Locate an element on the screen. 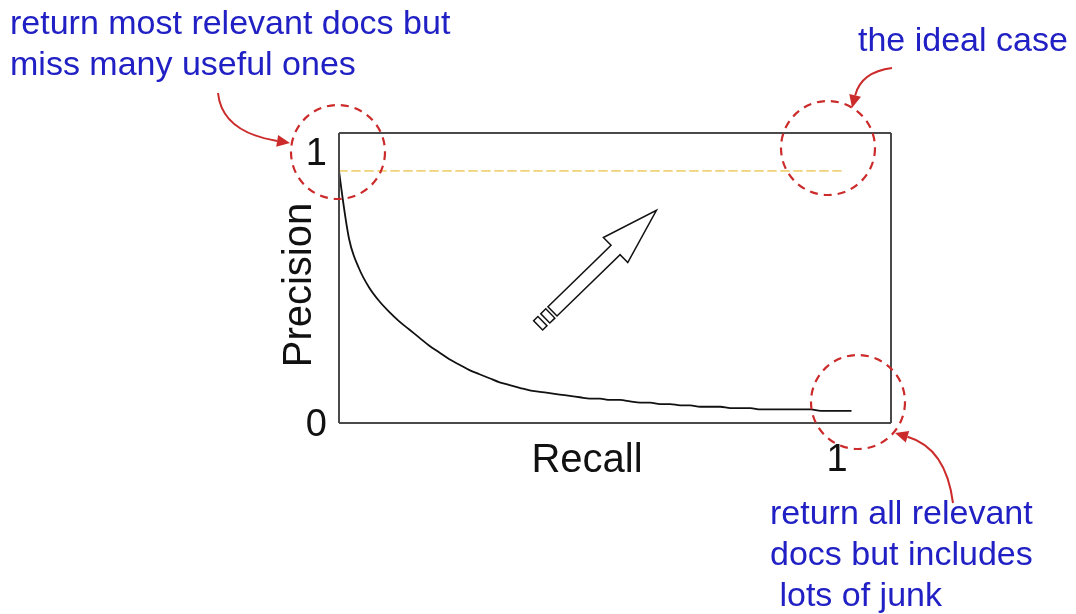 The height and width of the screenshot is (614, 1076). text: return most relevant docs but miss many useful ones is located at coordinates (230, 43).